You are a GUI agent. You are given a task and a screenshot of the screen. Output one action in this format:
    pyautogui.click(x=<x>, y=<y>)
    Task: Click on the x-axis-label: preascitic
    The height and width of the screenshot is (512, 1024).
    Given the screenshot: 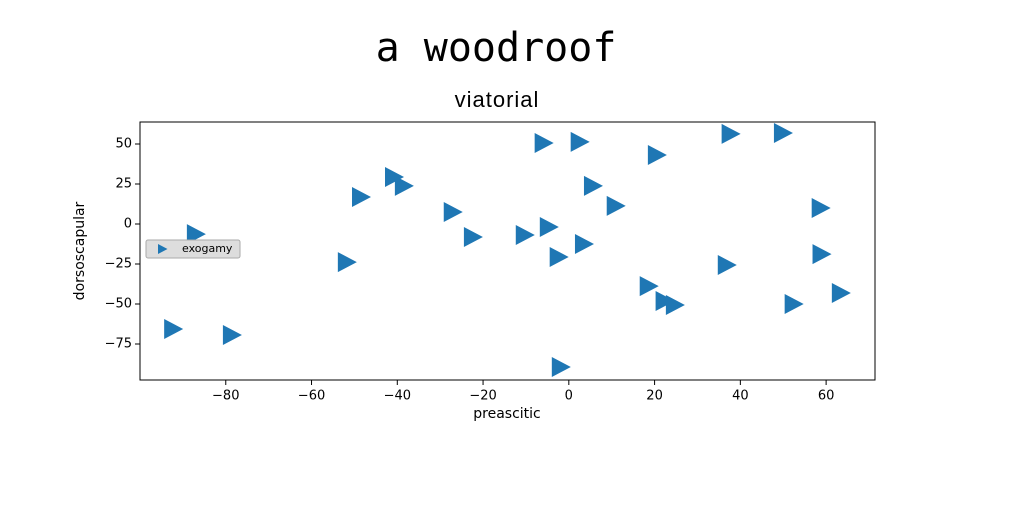 What is the action you would take?
    pyautogui.click(x=506, y=414)
    